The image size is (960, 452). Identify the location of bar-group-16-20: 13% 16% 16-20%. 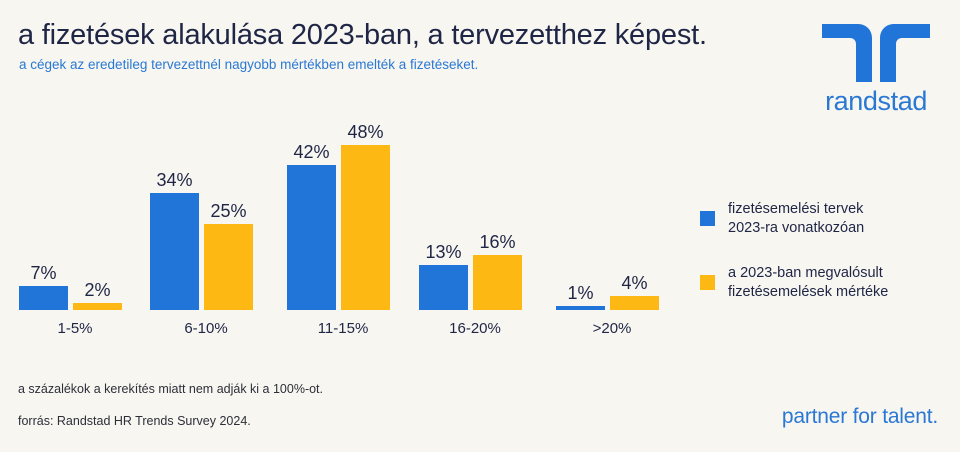
(475, 216).